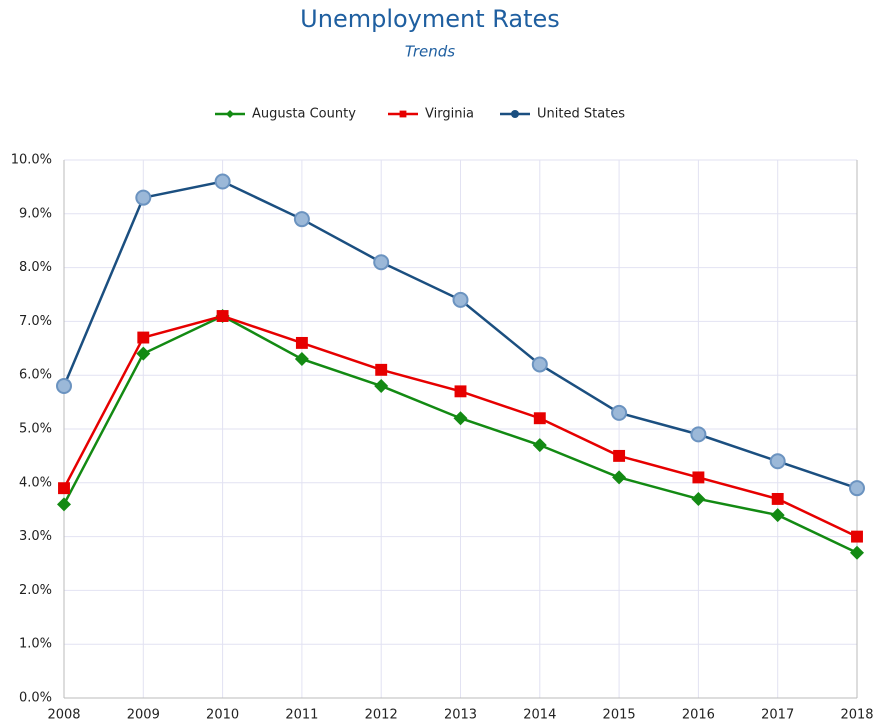  Describe the element at coordinates (581, 114) in the screenshot. I see `legend-label: United States` at that location.